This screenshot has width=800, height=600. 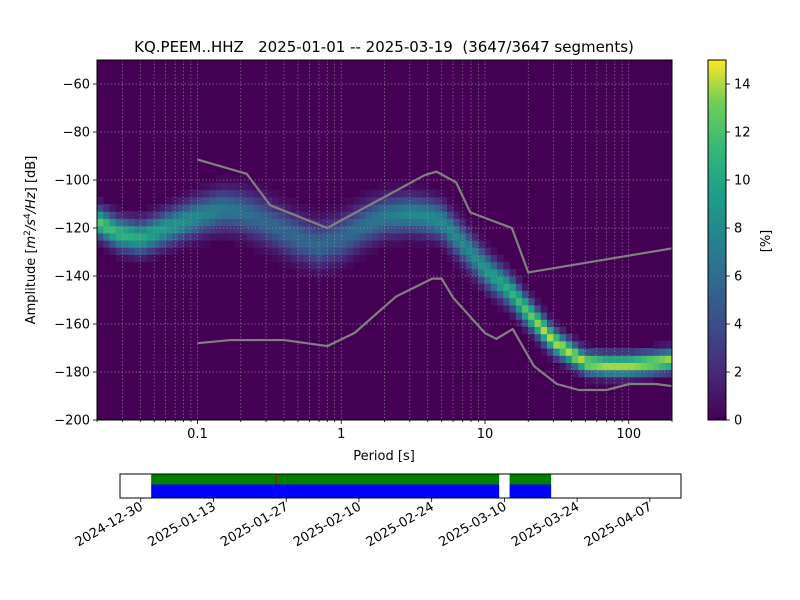 What do you see at coordinates (738, 373) in the screenshot?
I see `colorbar-tick-label: 2` at bounding box center [738, 373].